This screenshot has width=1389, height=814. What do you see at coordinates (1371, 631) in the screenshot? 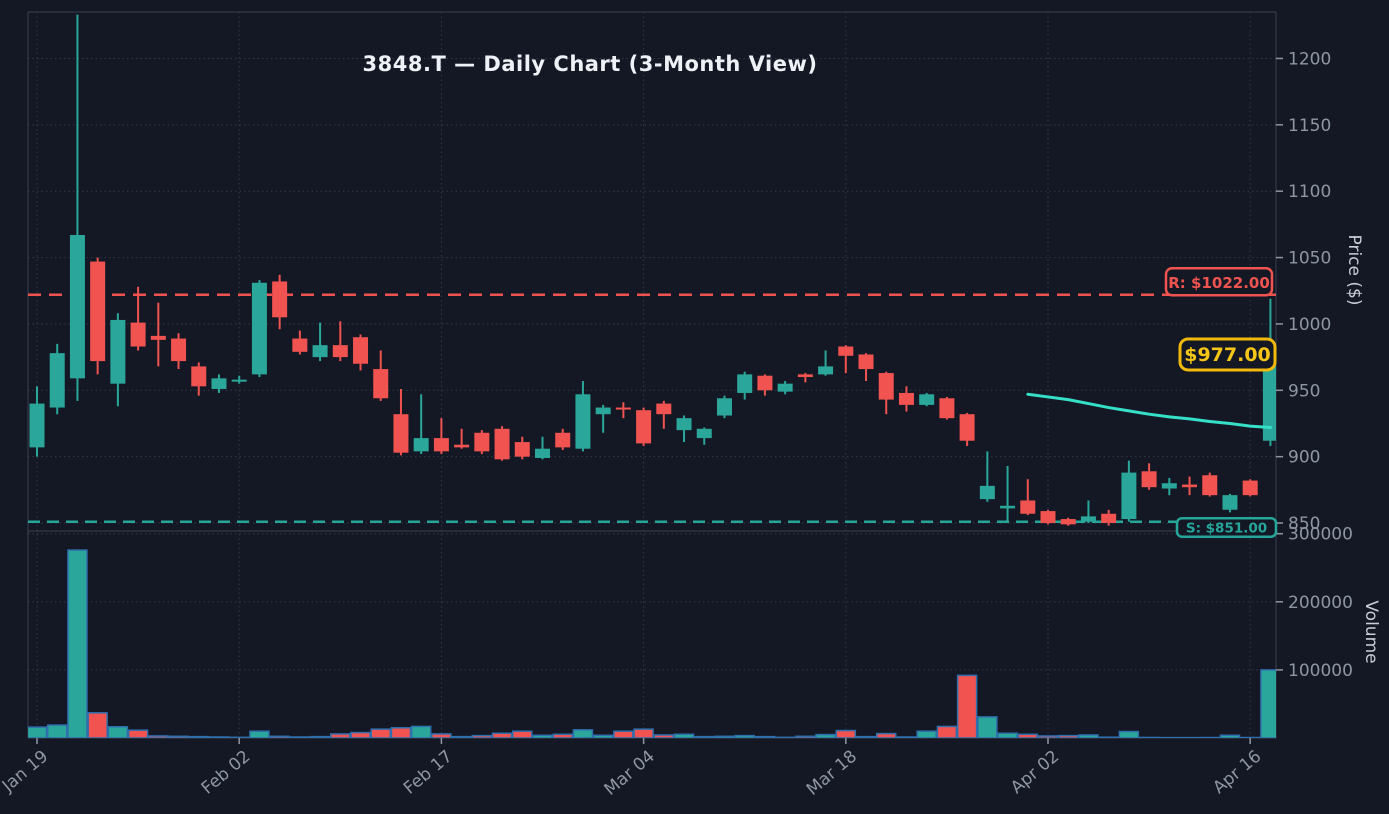
I see `volume-axis-title: Volume` at bounding box center [1371, 631].